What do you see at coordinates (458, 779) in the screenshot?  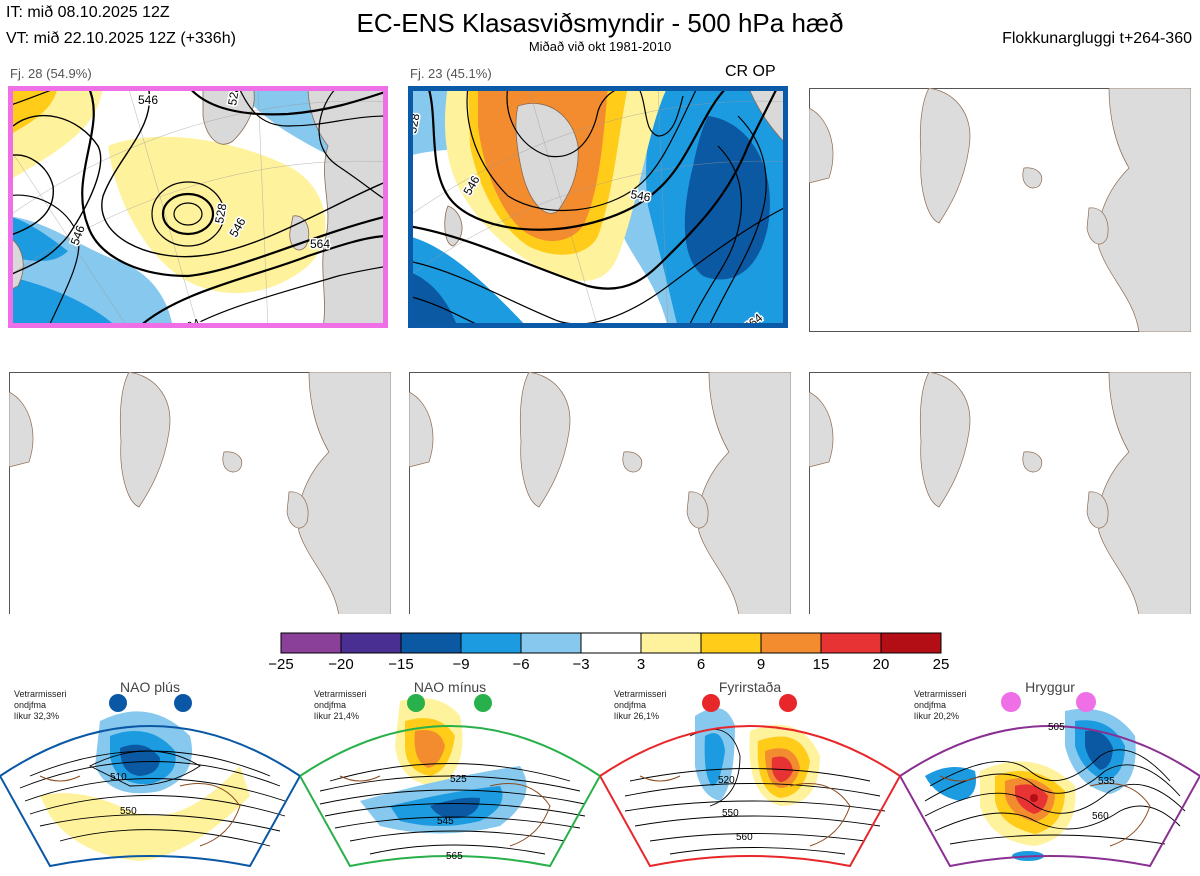 I see `regime-contour-label: 525` at bounding box center [458, 779].